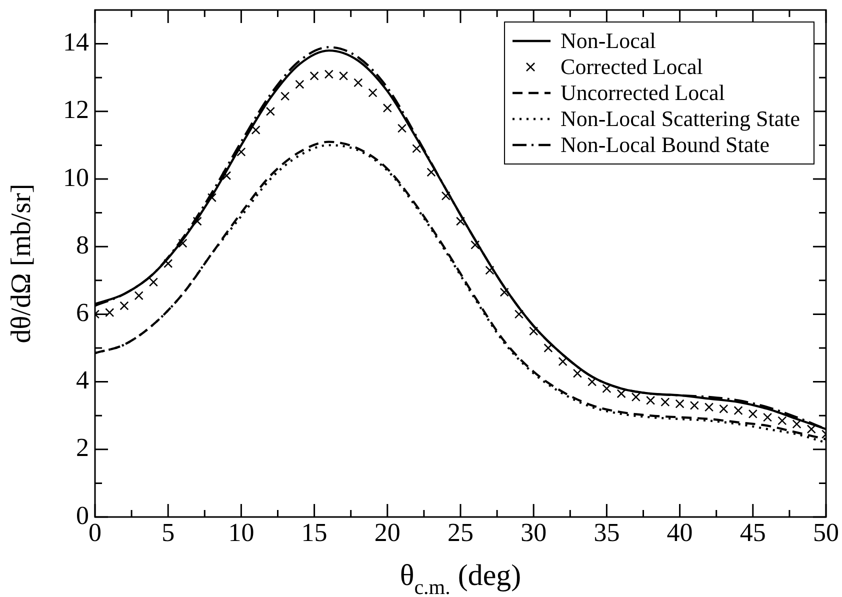 The height and width of the screenshot is (597, 842). What do you see at coordinates (82, 245) in the screenshot?
I see `y-tick-label: 8` at bounding box center [82, 245].